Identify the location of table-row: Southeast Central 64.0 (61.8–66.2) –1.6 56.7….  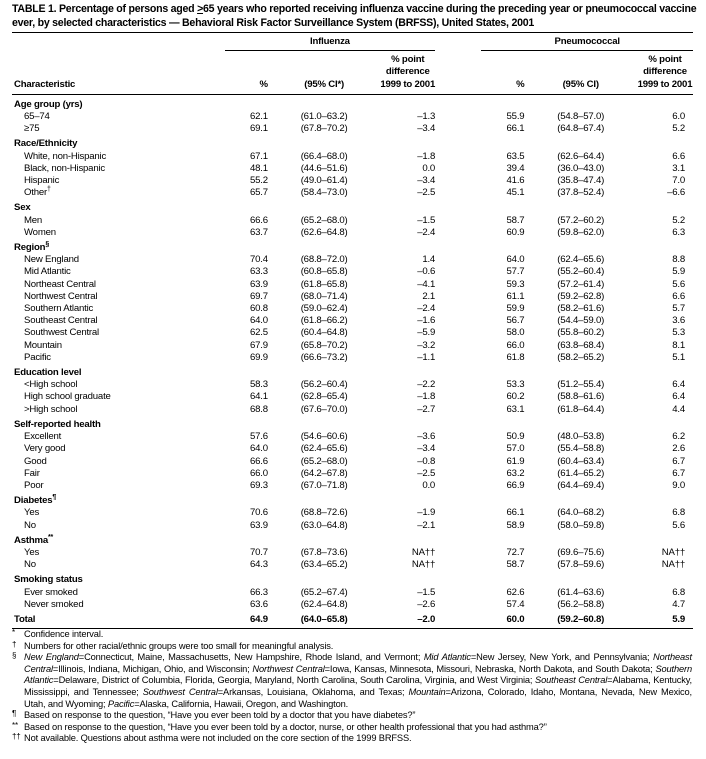
(352, 321).